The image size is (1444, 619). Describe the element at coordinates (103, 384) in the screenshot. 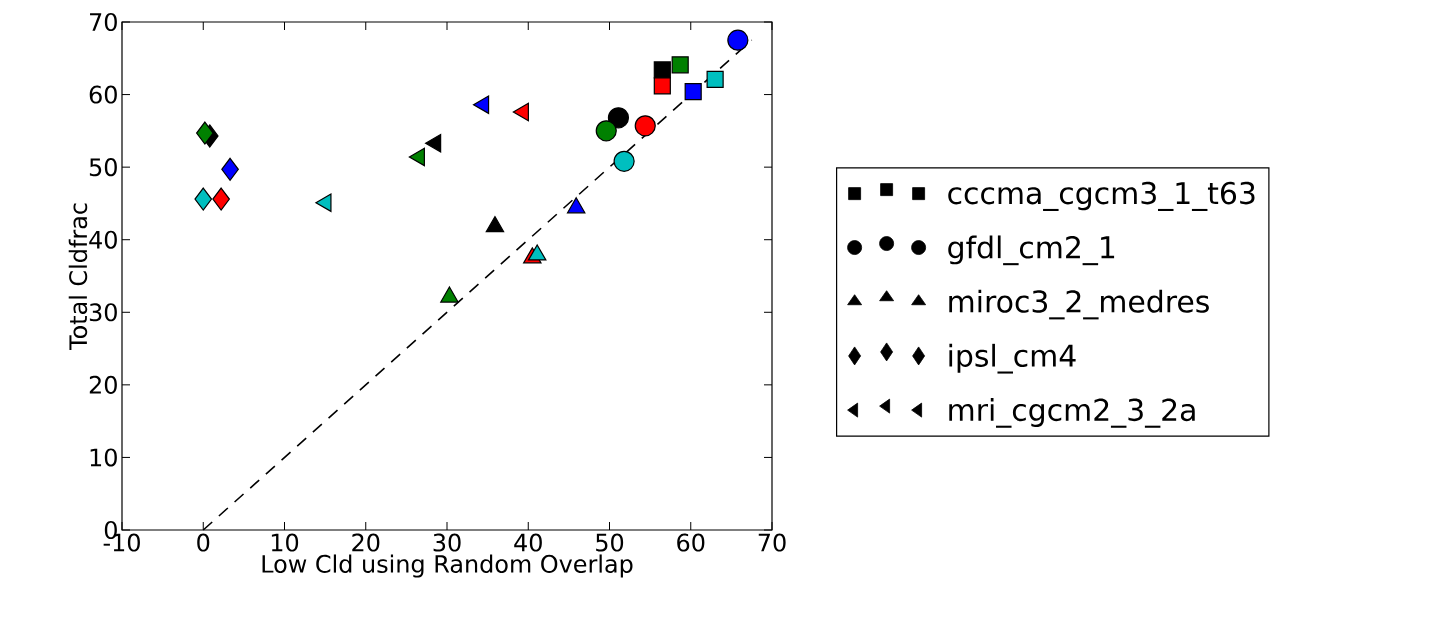

I see `y-tick-label: 20` at that location.